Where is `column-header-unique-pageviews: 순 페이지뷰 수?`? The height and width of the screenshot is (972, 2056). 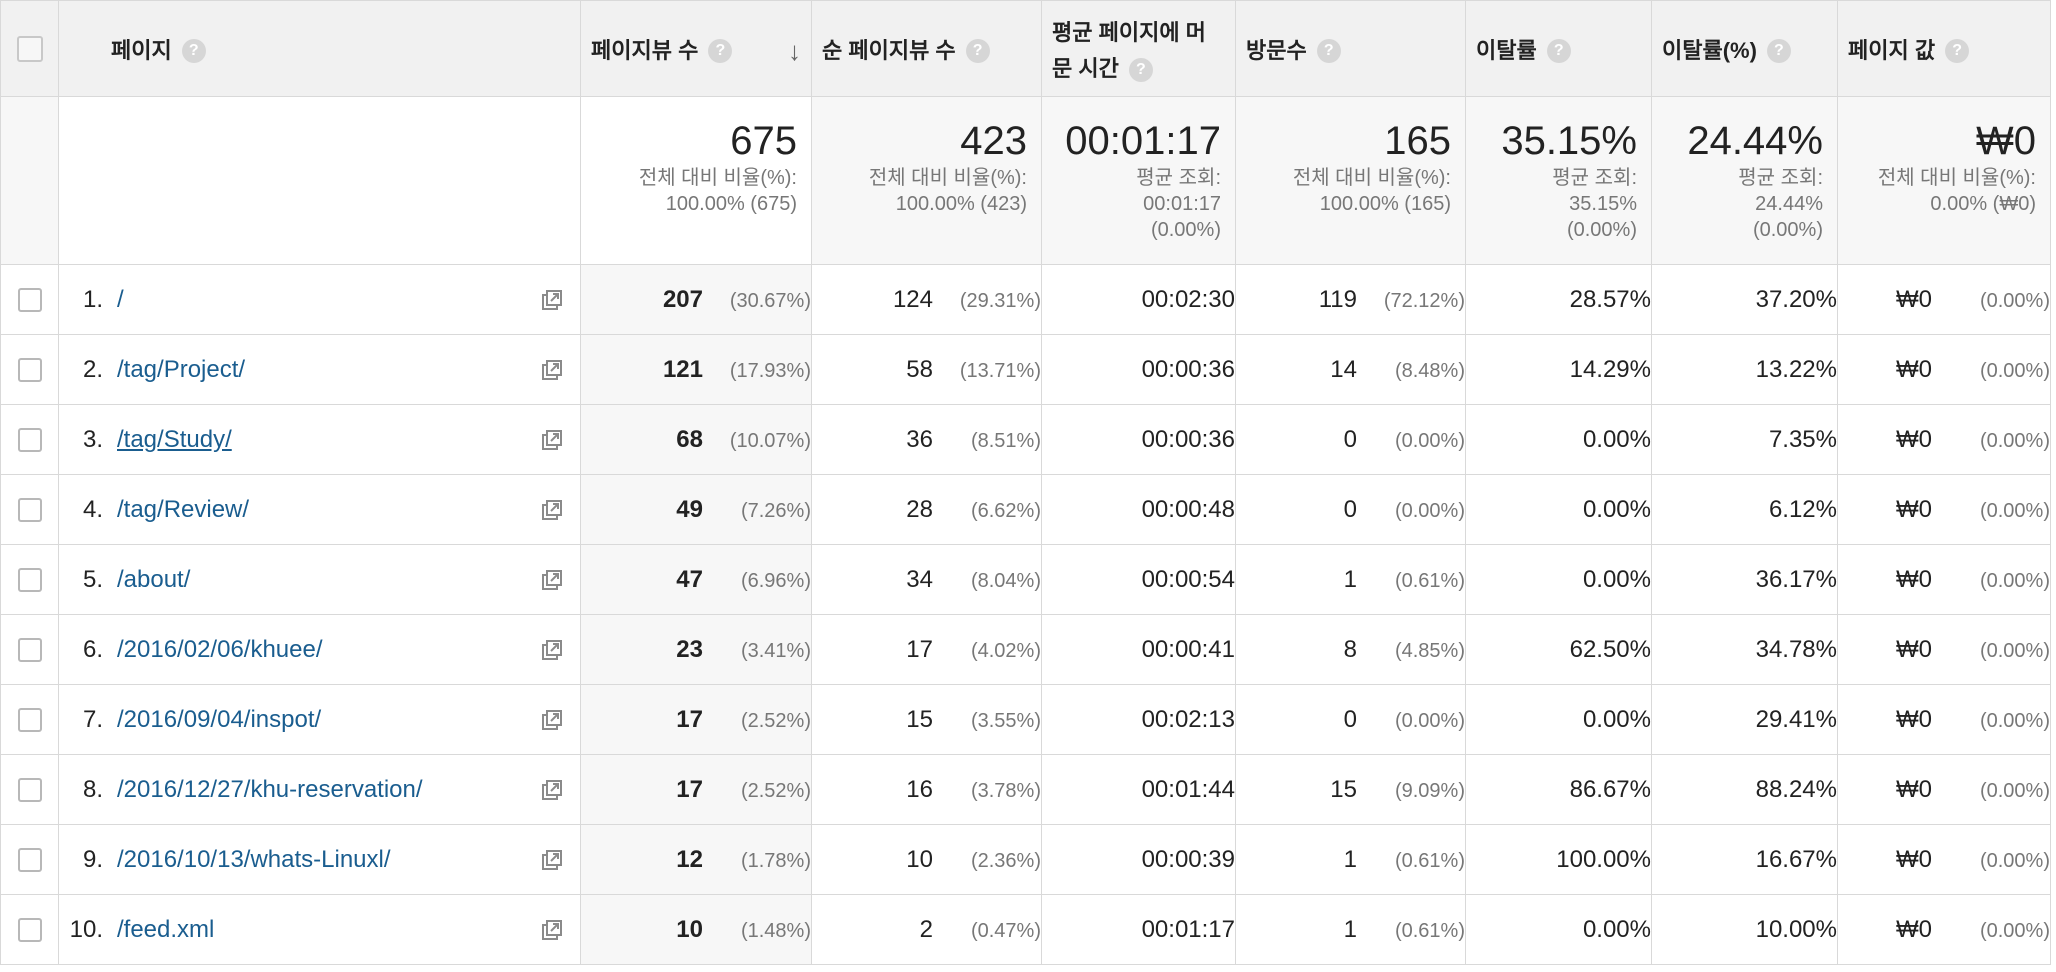 column-header-unique-pageviews: 순 페이지뷰 수? is located at coordinates (926, 48).